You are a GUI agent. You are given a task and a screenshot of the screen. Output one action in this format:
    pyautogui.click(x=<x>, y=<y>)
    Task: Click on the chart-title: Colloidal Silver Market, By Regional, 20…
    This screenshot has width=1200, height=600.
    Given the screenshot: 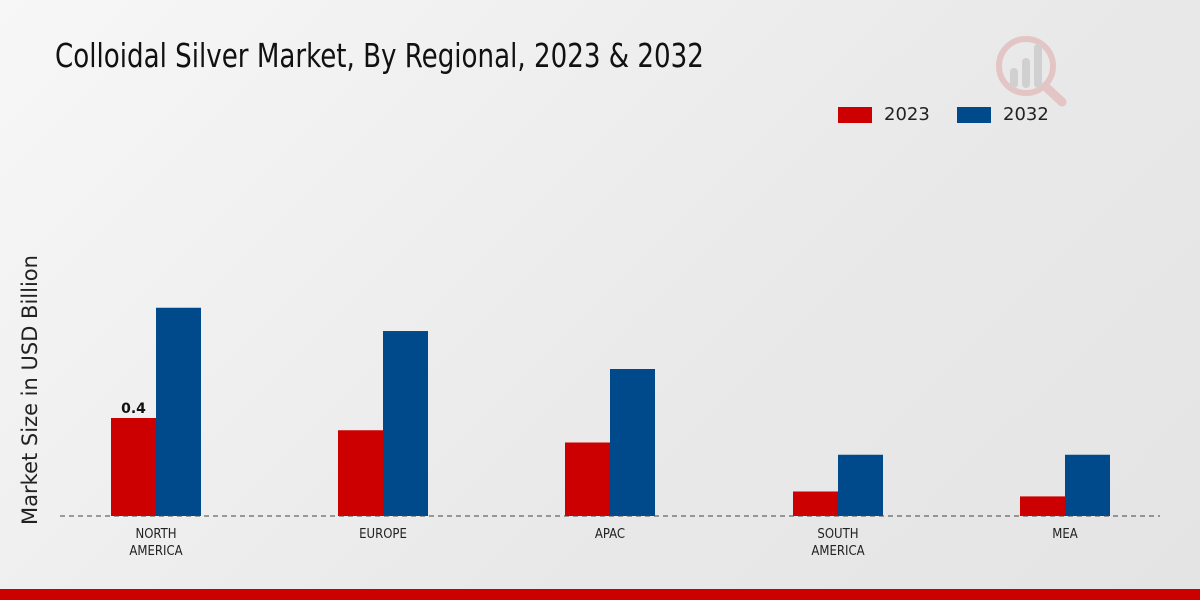 What is the action you would take?
    pyautogui.click(x=379, y=55)
    